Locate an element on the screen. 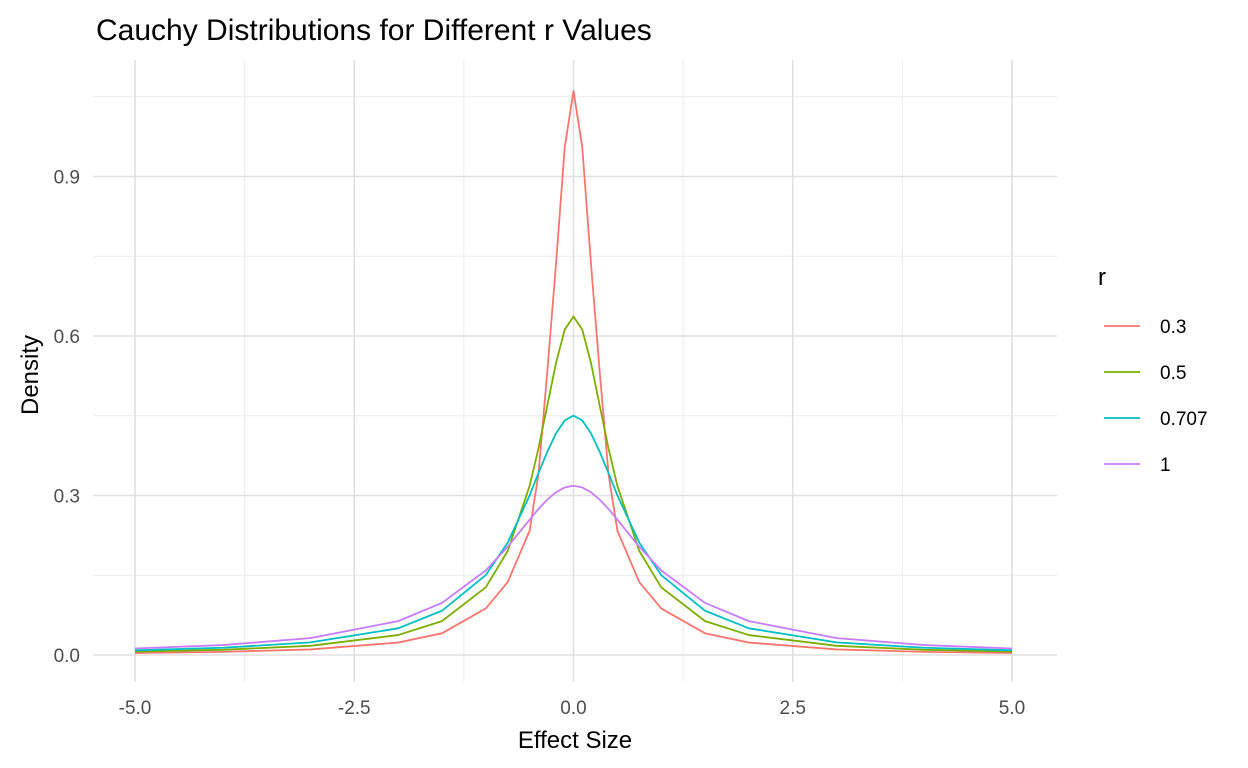 This screenshot has width=1248, height=768. y-axis-ticks: 0.0 0.3 0.6 0.9 is located at coordinates (67, 418).